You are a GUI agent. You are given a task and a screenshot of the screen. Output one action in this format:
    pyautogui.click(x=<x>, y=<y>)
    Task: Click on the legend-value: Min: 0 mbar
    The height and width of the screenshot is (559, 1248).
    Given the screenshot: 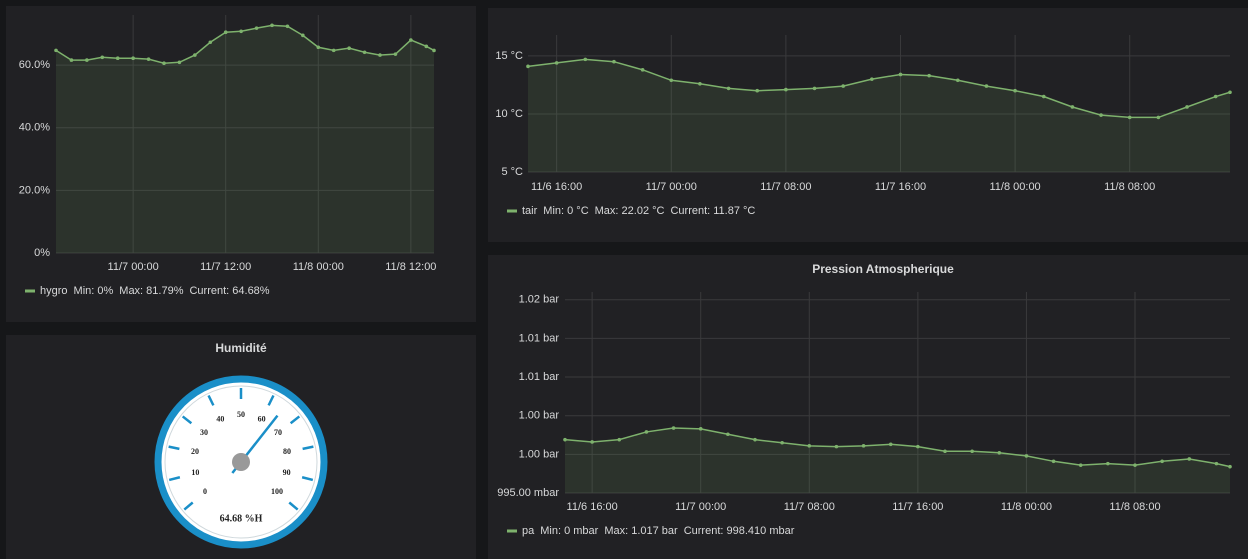 What is the action you would take?
    pyautogui.click(x=569, y=531)
    